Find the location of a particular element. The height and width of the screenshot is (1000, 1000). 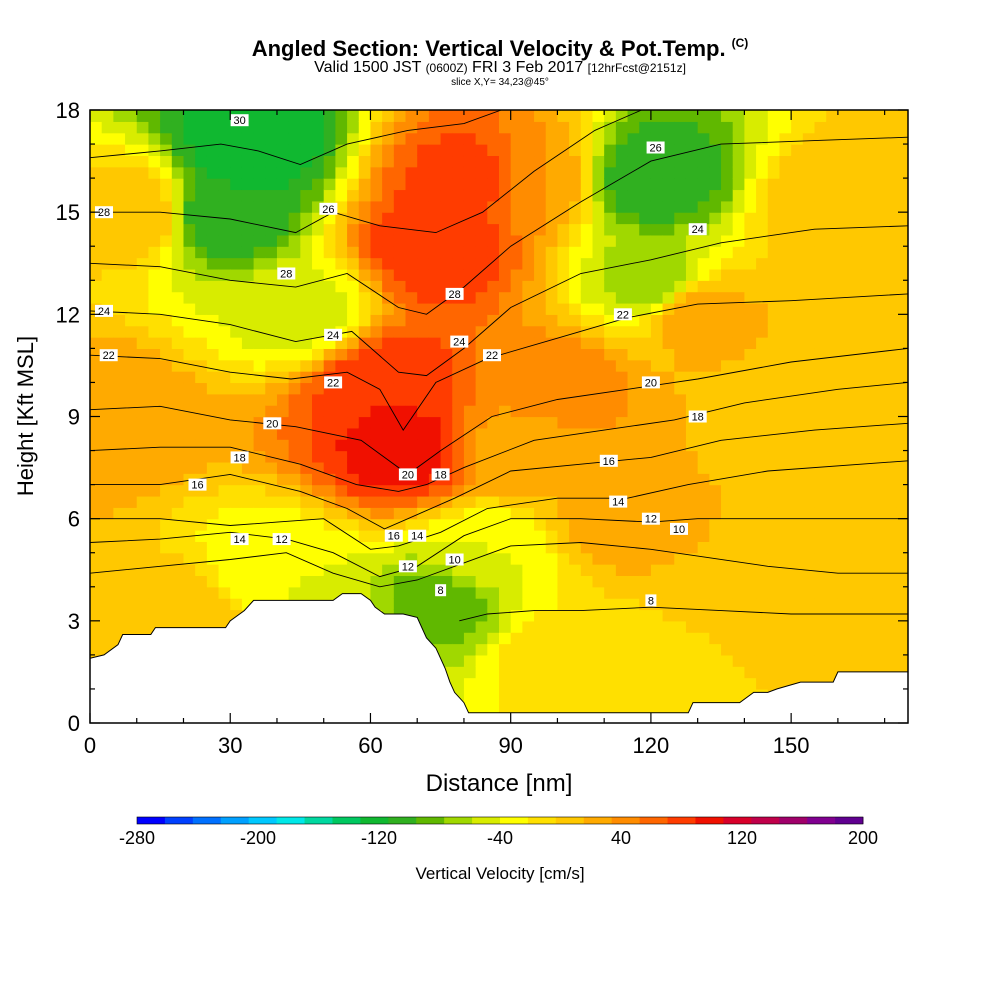

contour-label: 8 is located at coordinates (441, 590).